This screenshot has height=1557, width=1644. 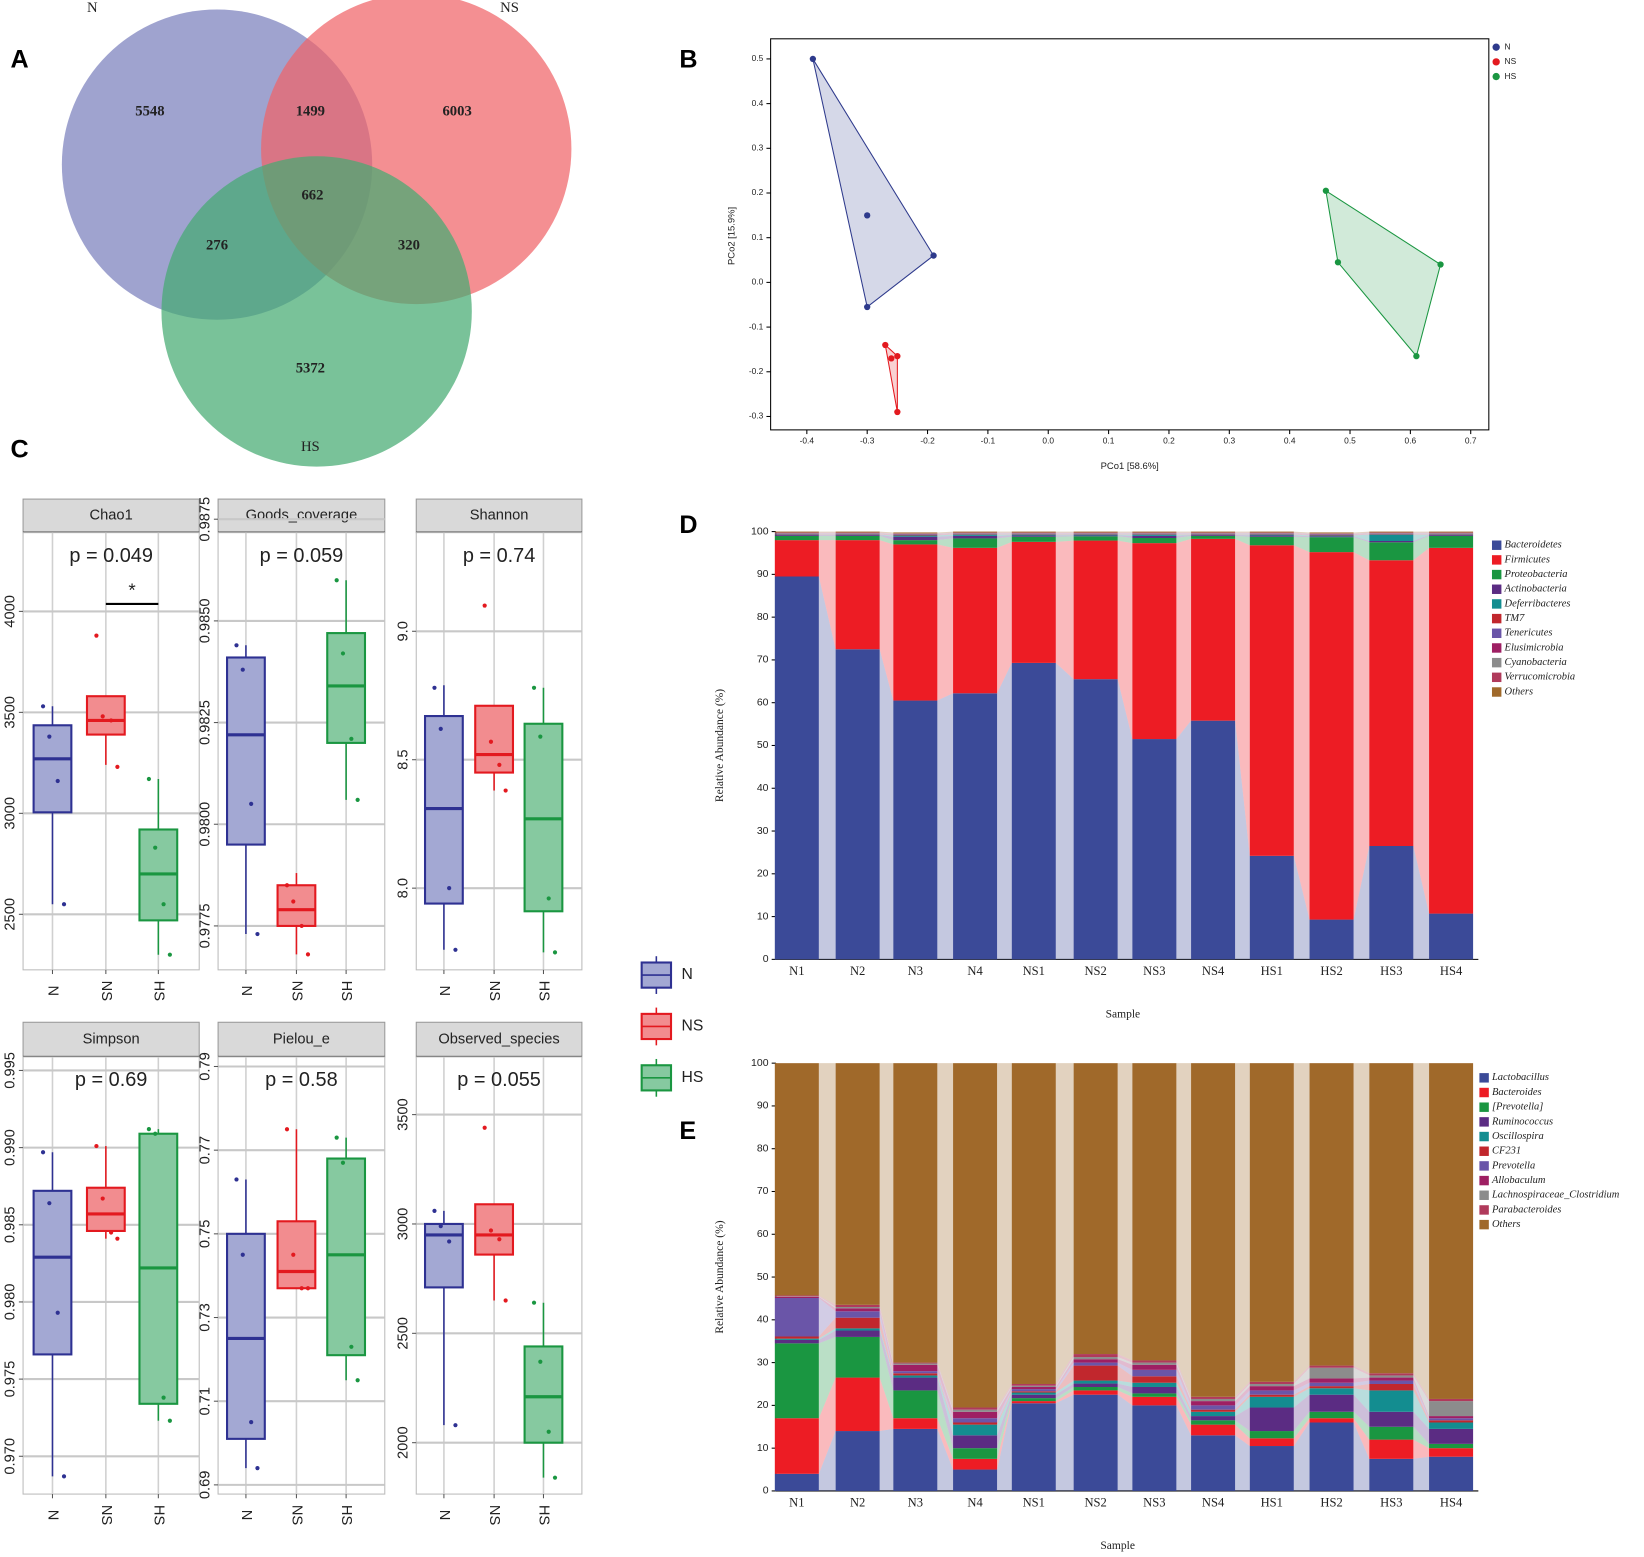 I want to click on x-tick-label: N3, so click(x=915, y=971).